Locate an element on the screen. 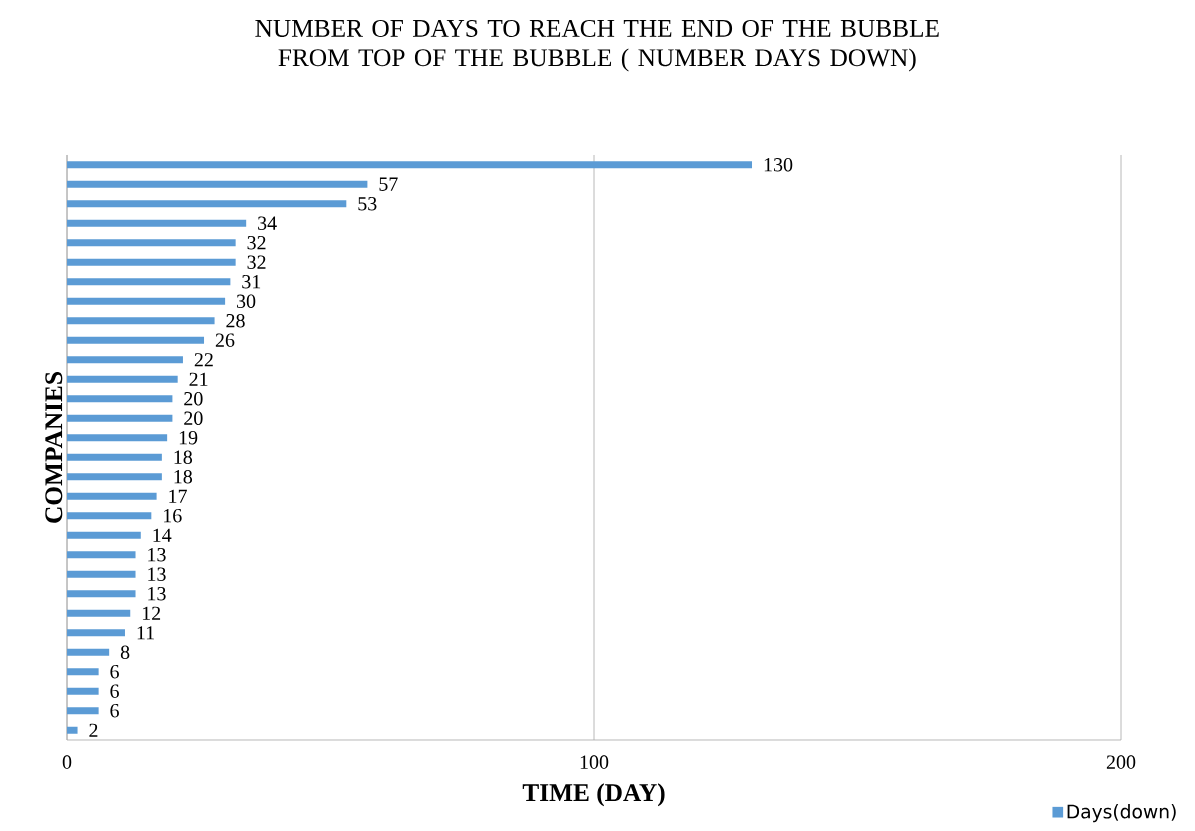 This screenshot has height=831, width=1195. data-label: 16 is located at coordinates (173, 516).